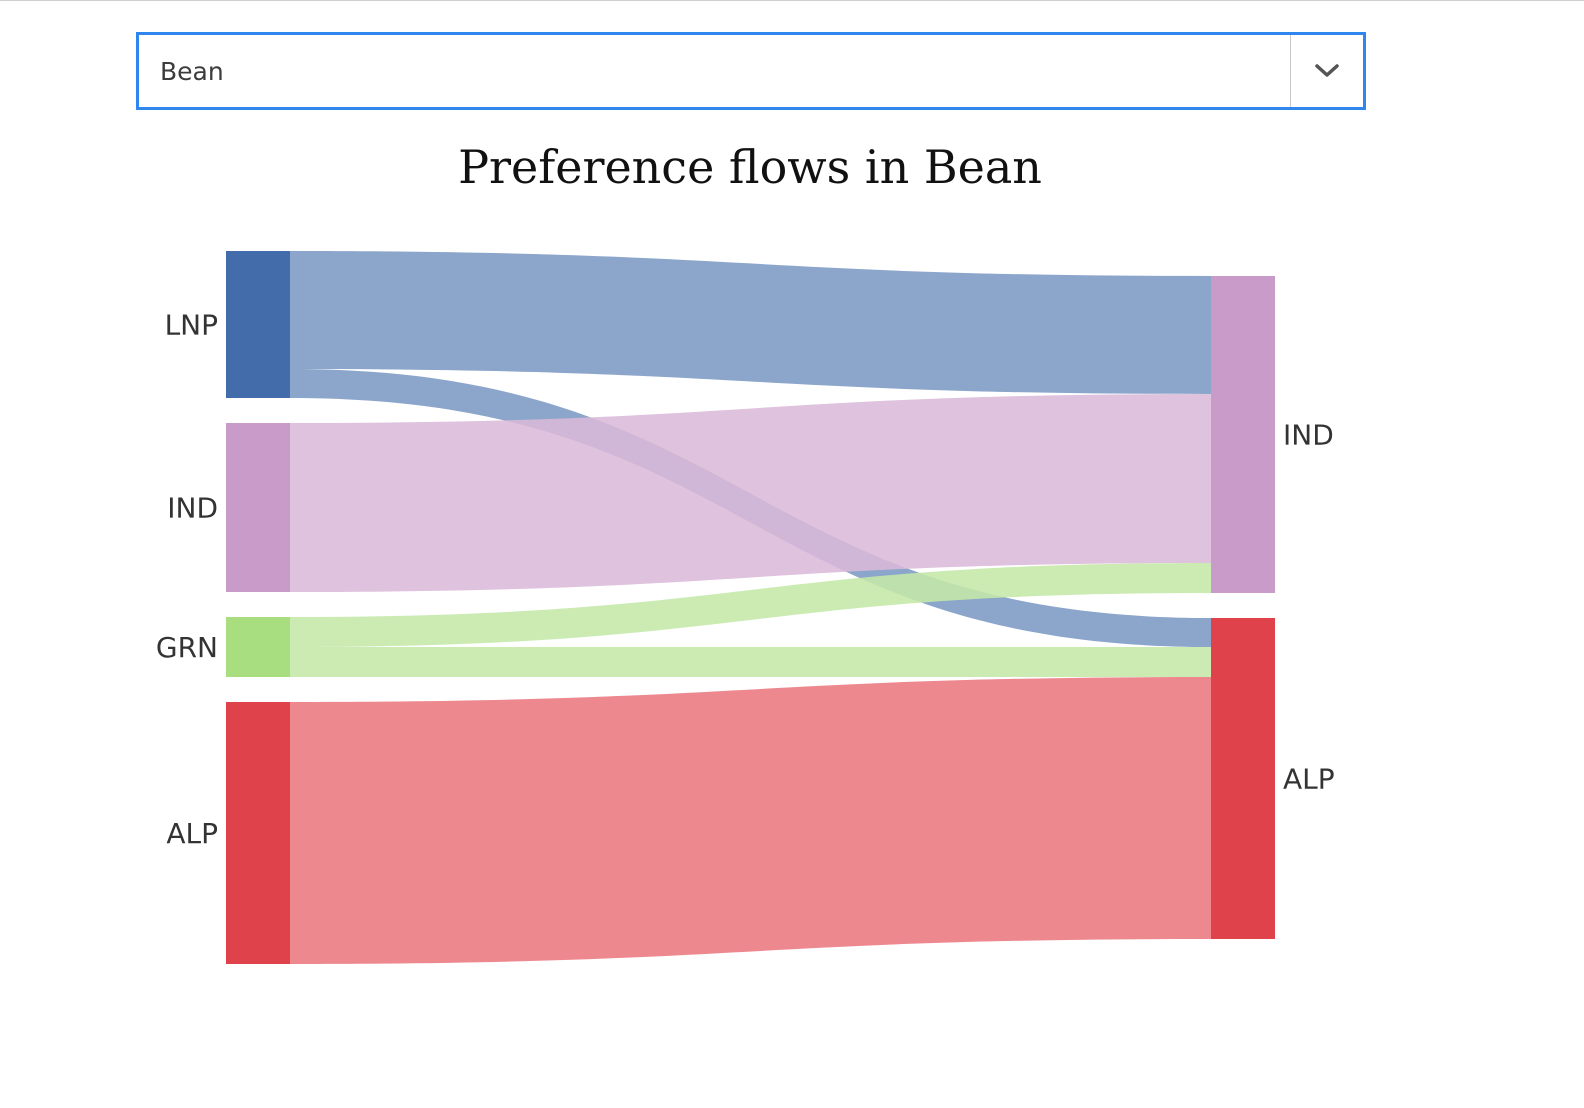  What do you see at coordinates (750, 322) in the screenshot?
I see `link-lnp-to-ind` at bounding box center [750, 322].